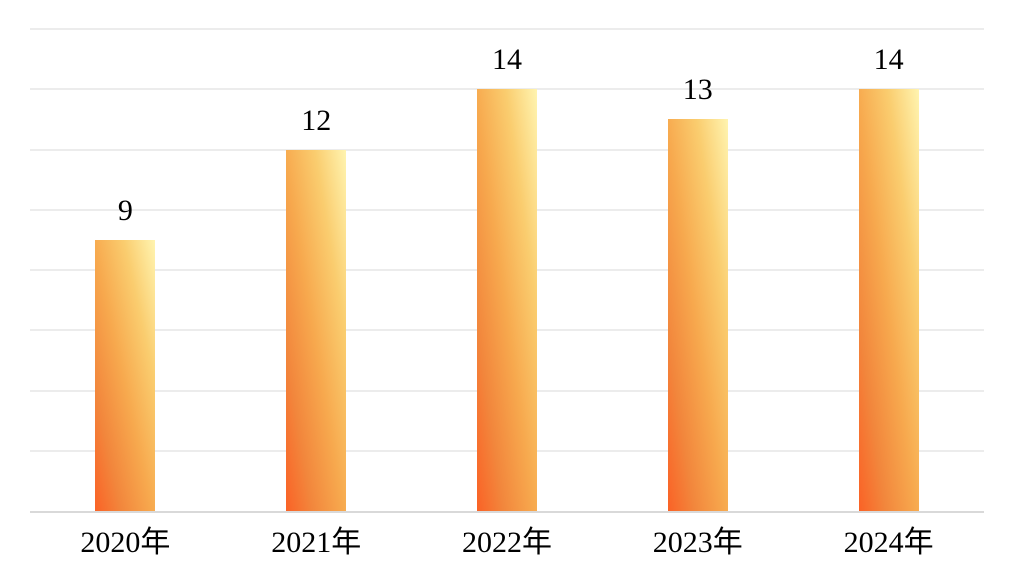 Image resolution: width=1014 pixels, height=576 pixels. I want to click on bar-group: 12, so click(316, 307).